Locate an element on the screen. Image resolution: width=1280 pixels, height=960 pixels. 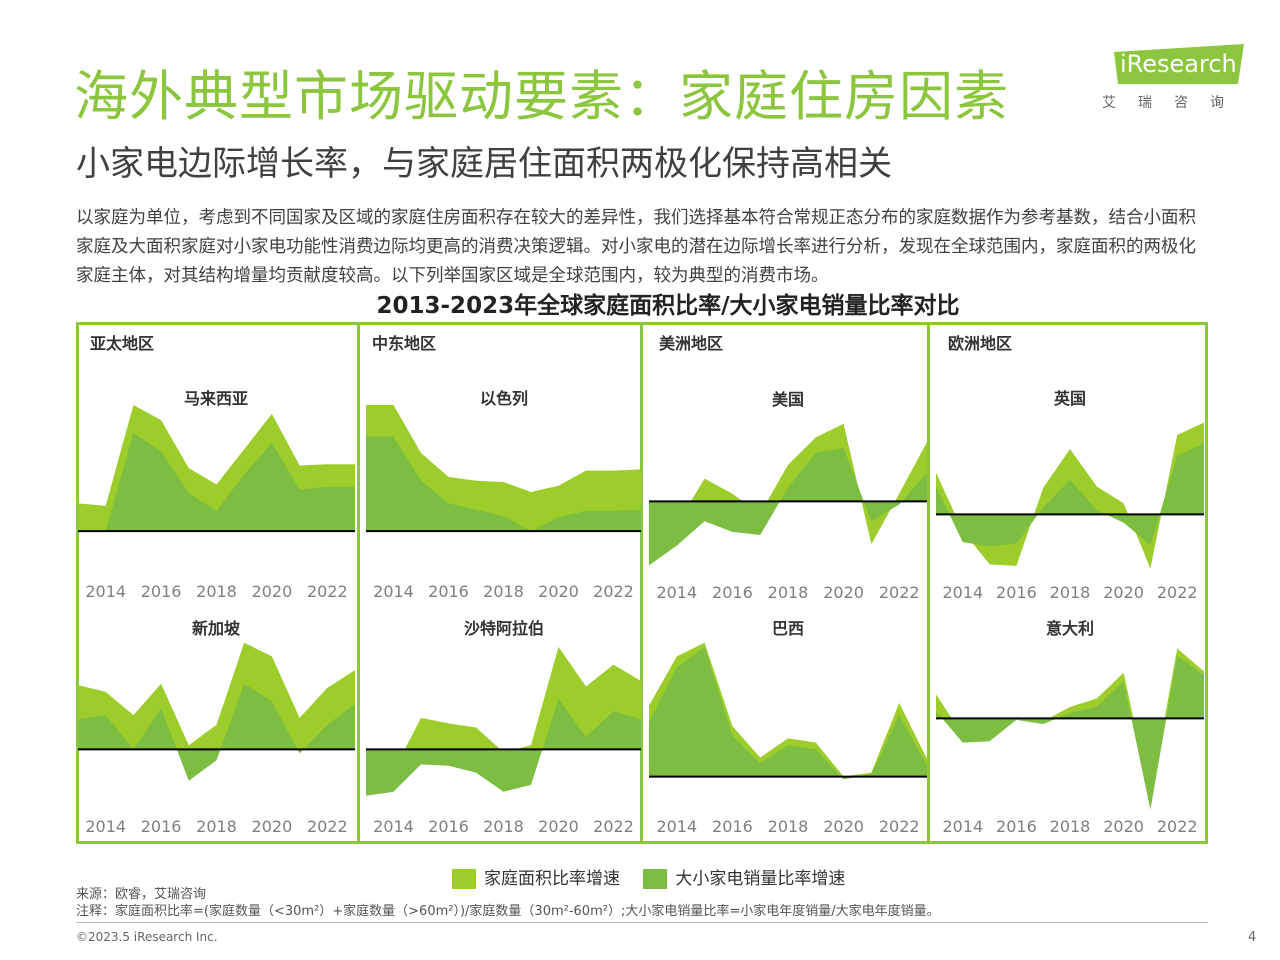
logo-banner-shape is located at coordinates (1179, 64).